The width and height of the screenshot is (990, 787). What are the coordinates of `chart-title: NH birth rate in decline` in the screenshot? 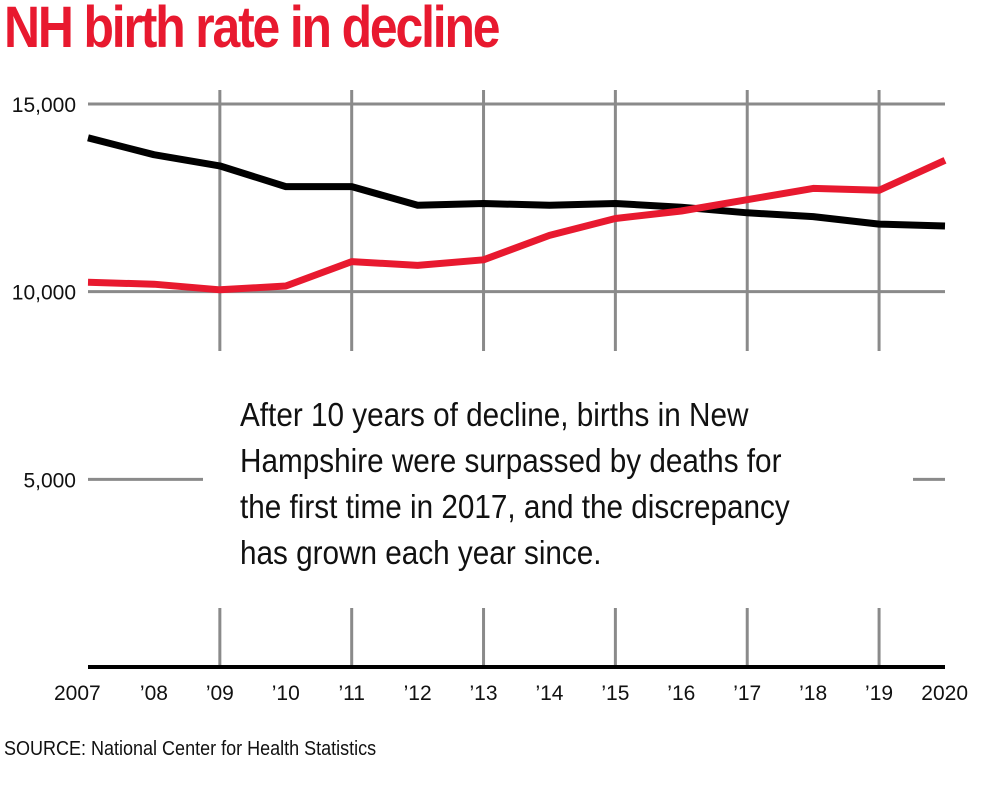 It's located at (252, 30).